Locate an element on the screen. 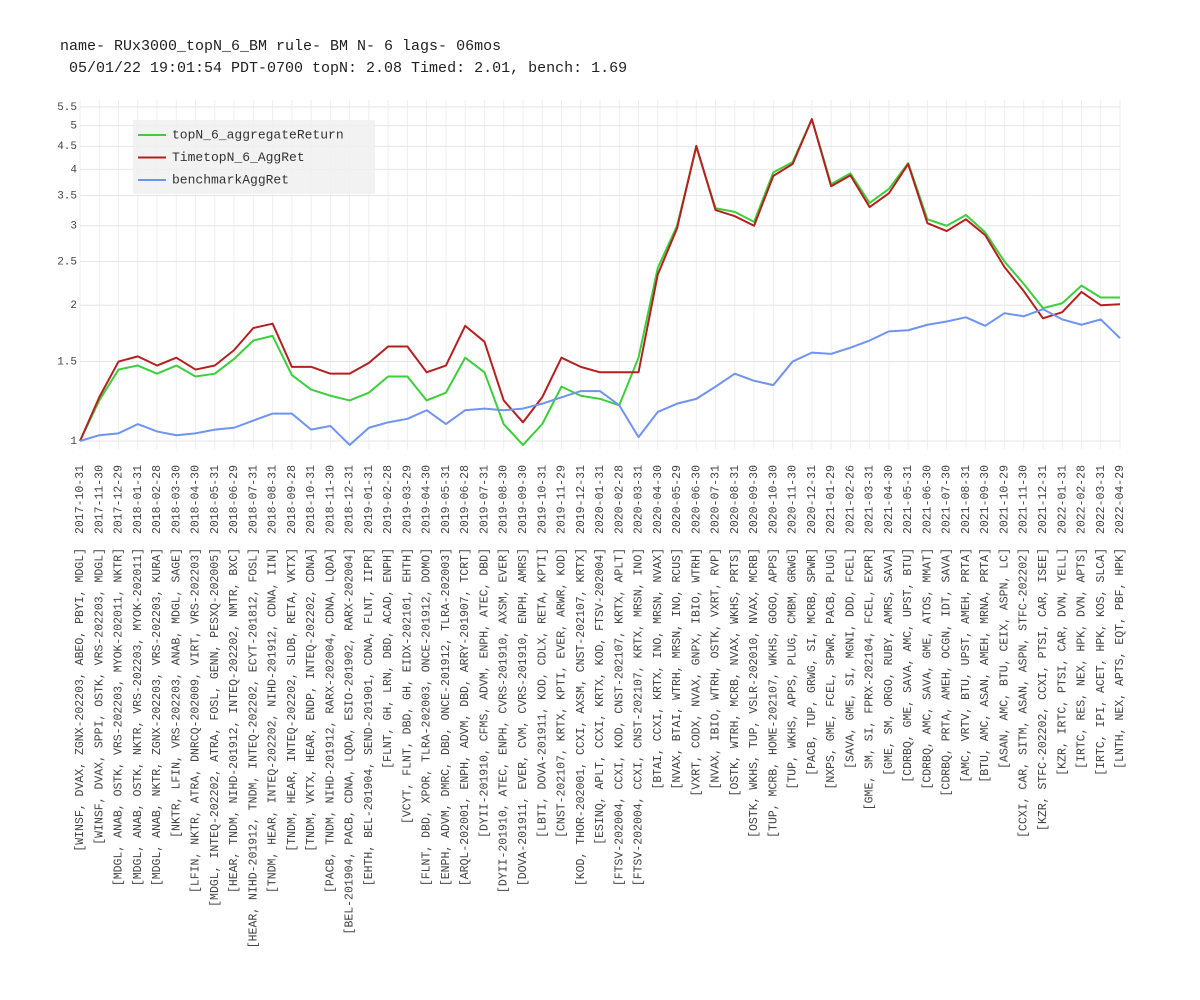  x-tick-label: 2022-04-29 is located at coordinates (1120, 499).